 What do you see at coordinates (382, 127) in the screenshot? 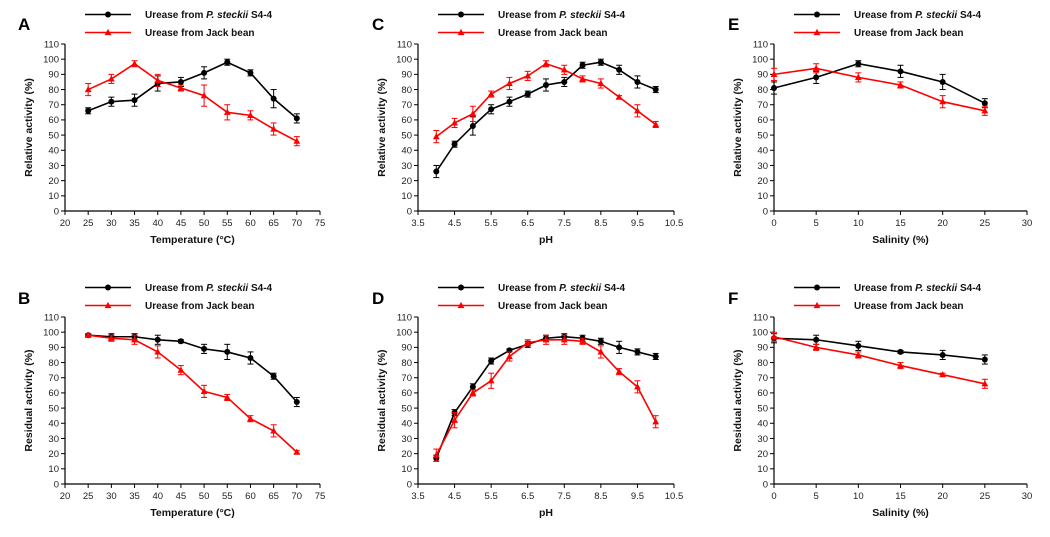
I see `y-axis-label: Relative activity (%)` at bounding box center [382, 127].